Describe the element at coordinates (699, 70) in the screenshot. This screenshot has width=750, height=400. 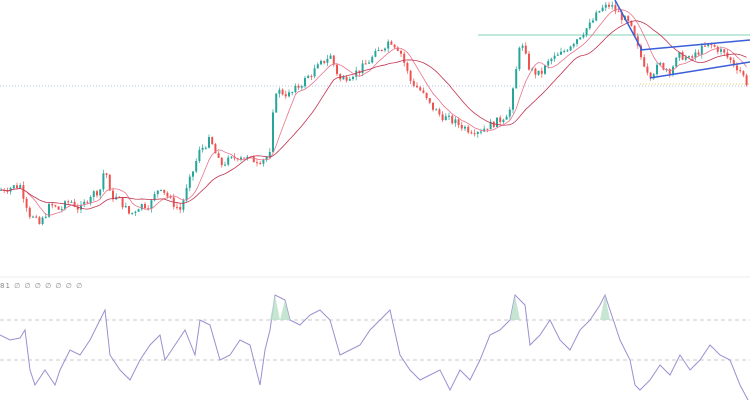
I see `channel-lower` at that location.